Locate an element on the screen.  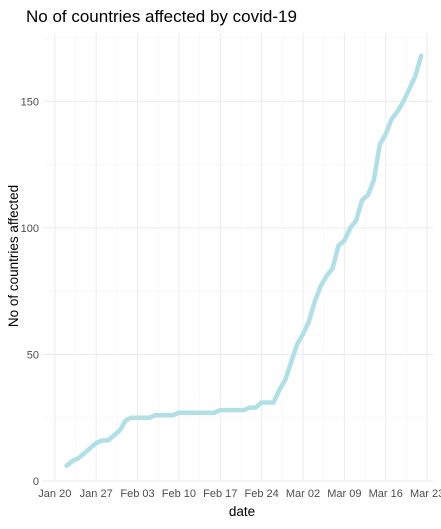
y-tick-label: 100 is located at coordinates (30, 229).